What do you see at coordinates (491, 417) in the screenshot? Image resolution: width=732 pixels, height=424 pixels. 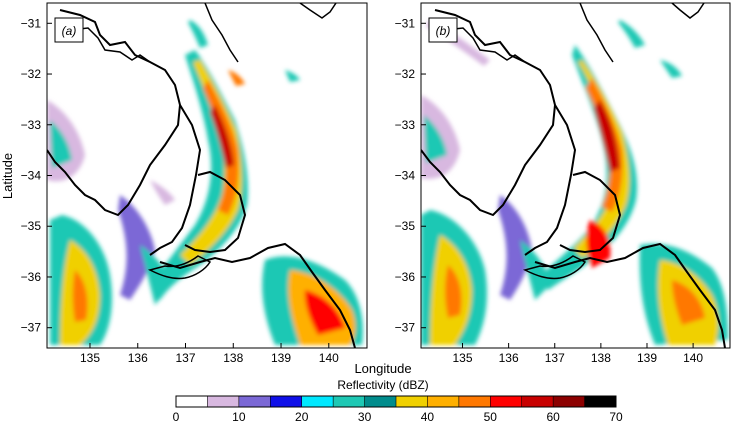 I see `colorbar-tick-label: 50` at bounding box center [491, 417].